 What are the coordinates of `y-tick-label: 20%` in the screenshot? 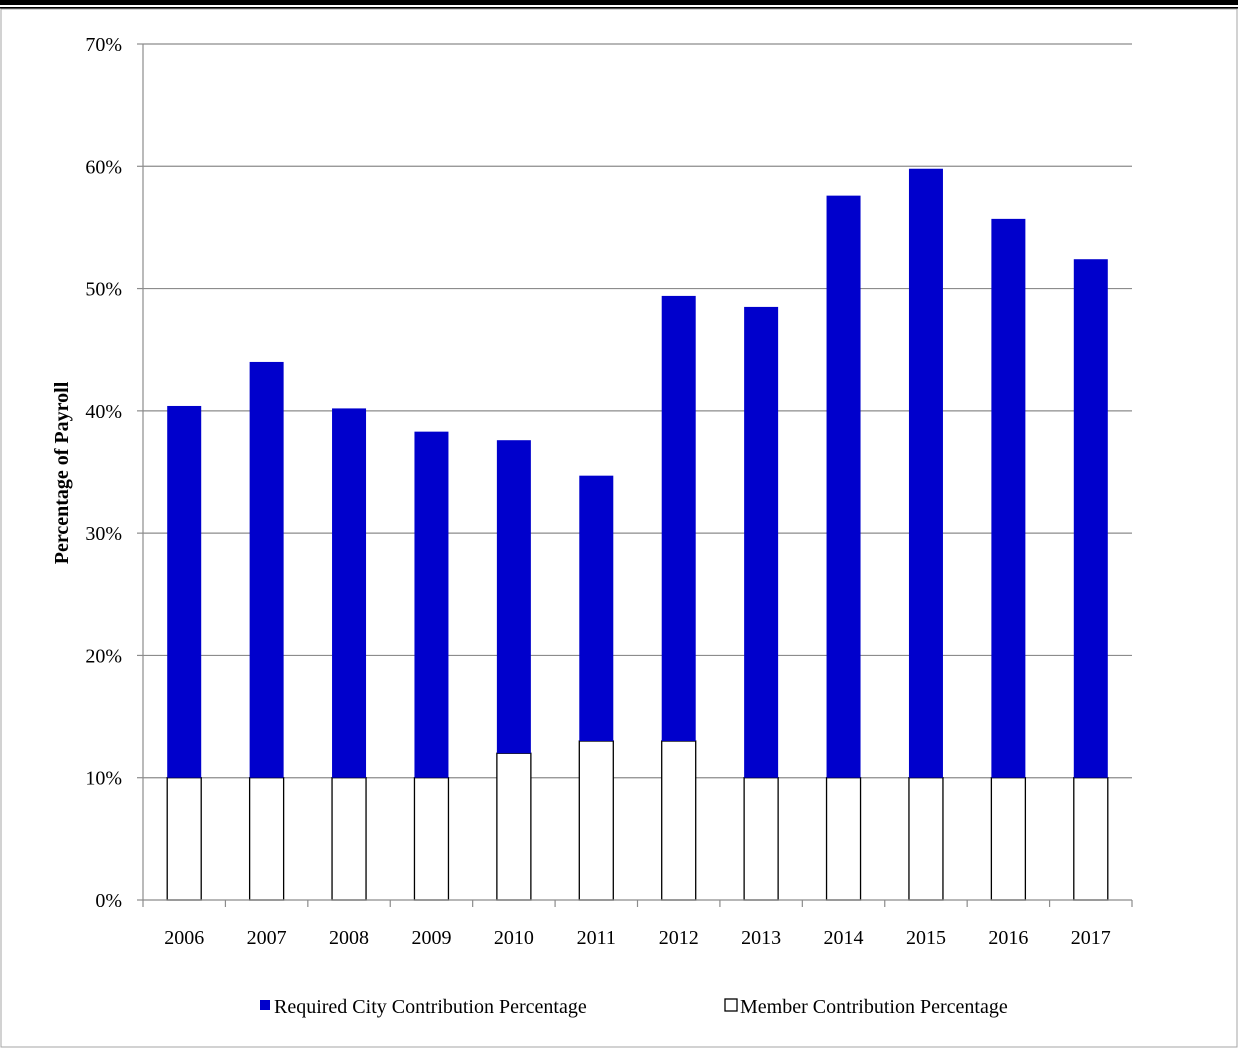 It's located at (103, 656).